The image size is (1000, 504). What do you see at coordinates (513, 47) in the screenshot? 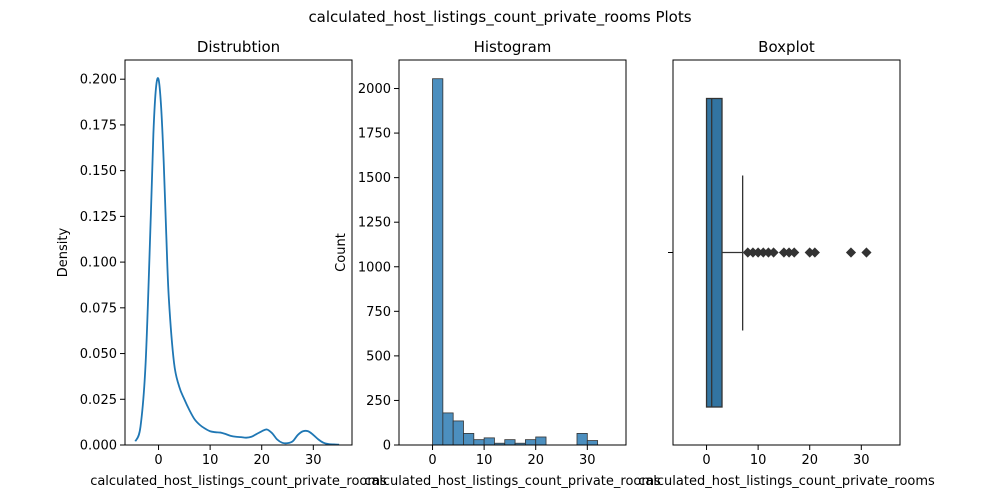
I see `histogram-title: Histogram` at bounding box center [513, 47].